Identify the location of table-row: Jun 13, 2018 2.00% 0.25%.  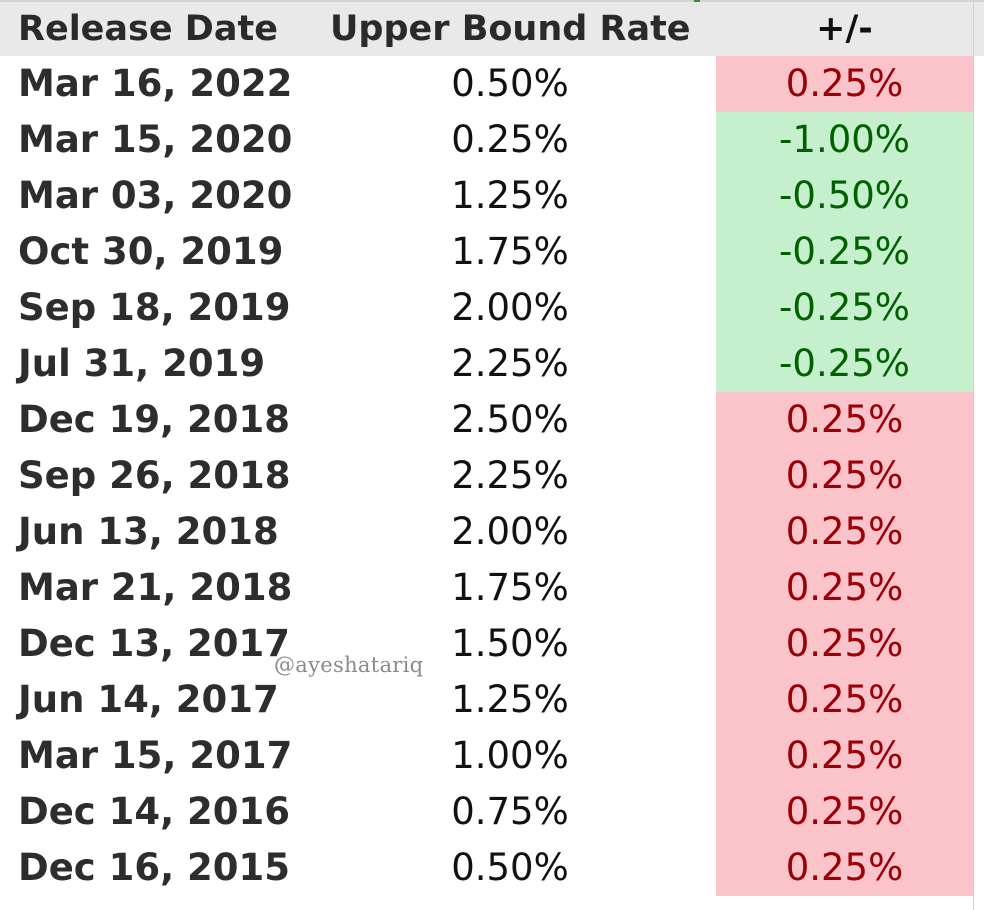
(492, 532).